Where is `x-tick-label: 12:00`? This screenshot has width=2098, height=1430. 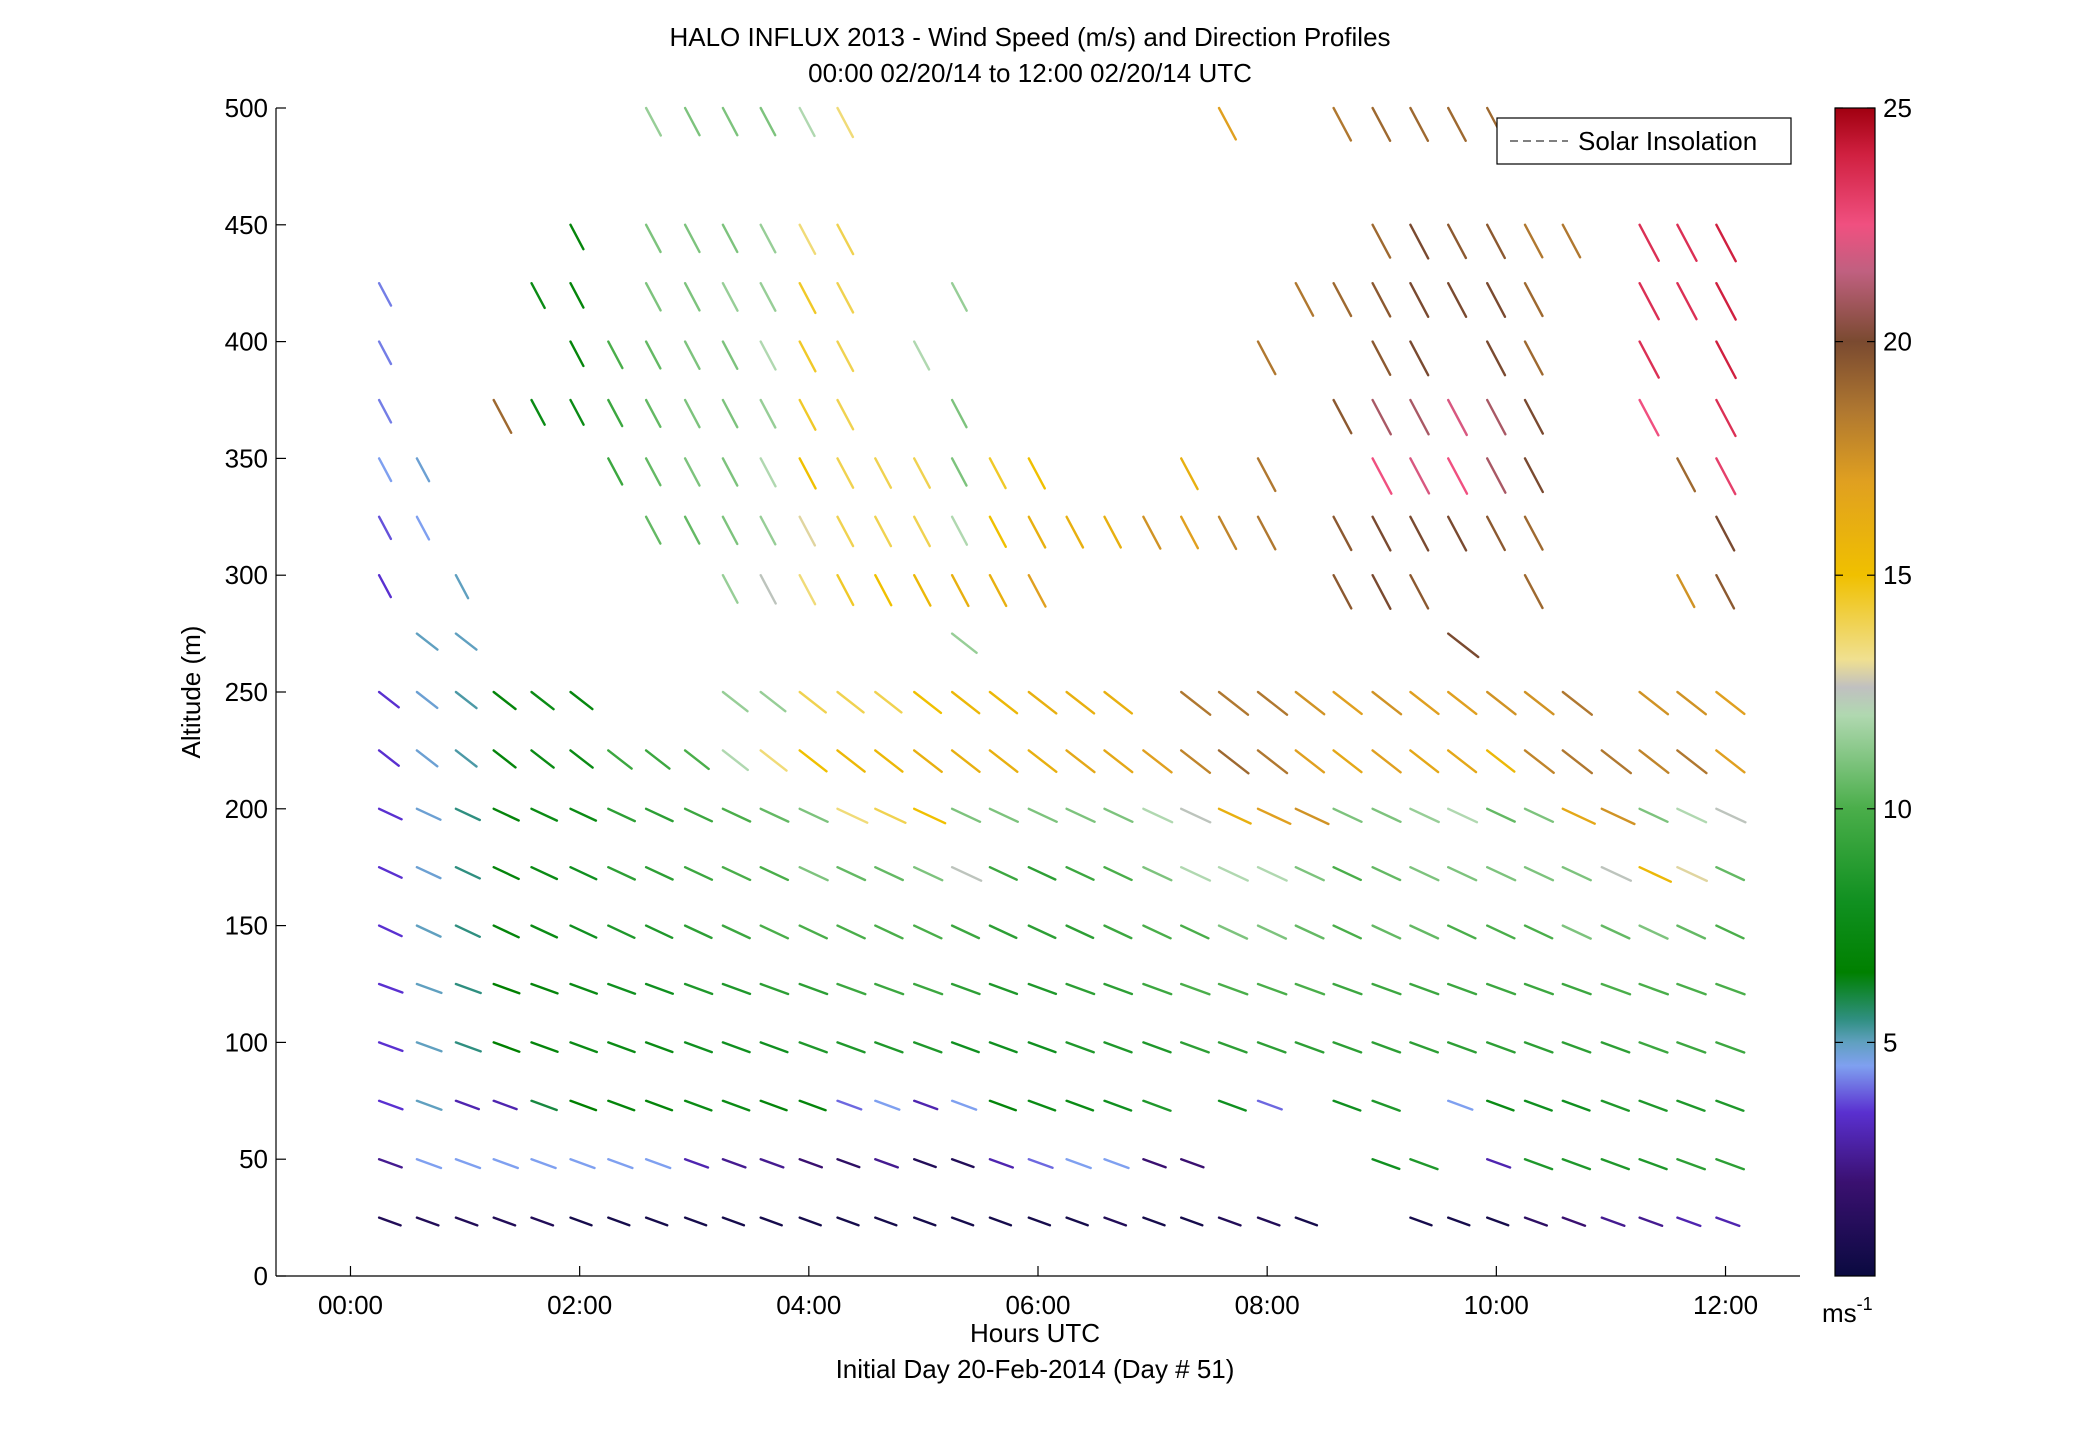
x-tick-label: 12:00 is located at coordinates (1725, 1305).